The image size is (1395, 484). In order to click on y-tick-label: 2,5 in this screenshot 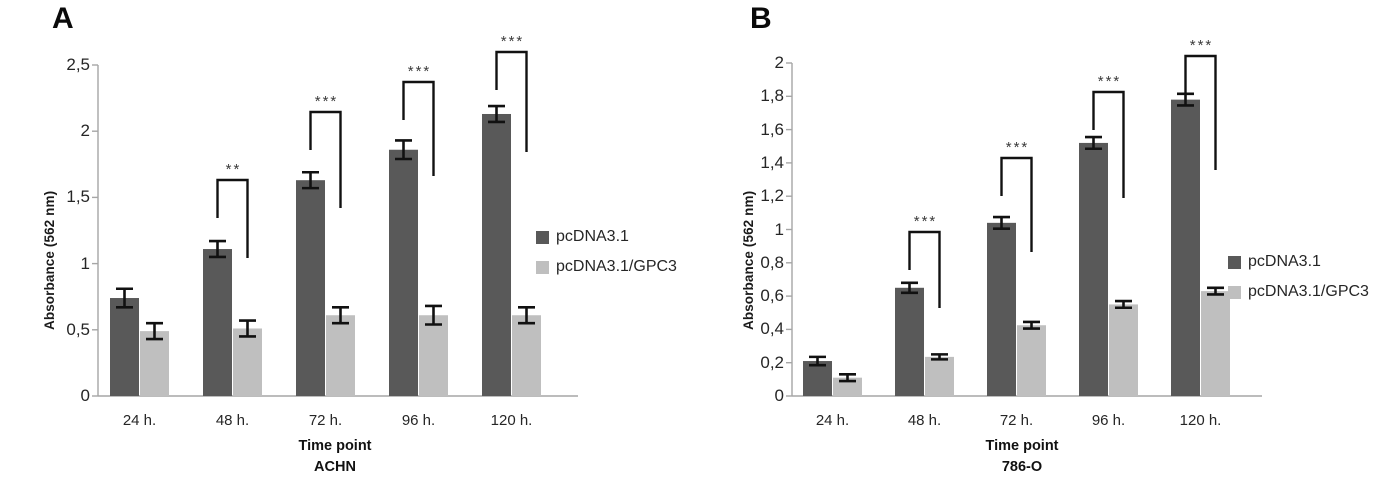, I will do `click(78, 64)`.